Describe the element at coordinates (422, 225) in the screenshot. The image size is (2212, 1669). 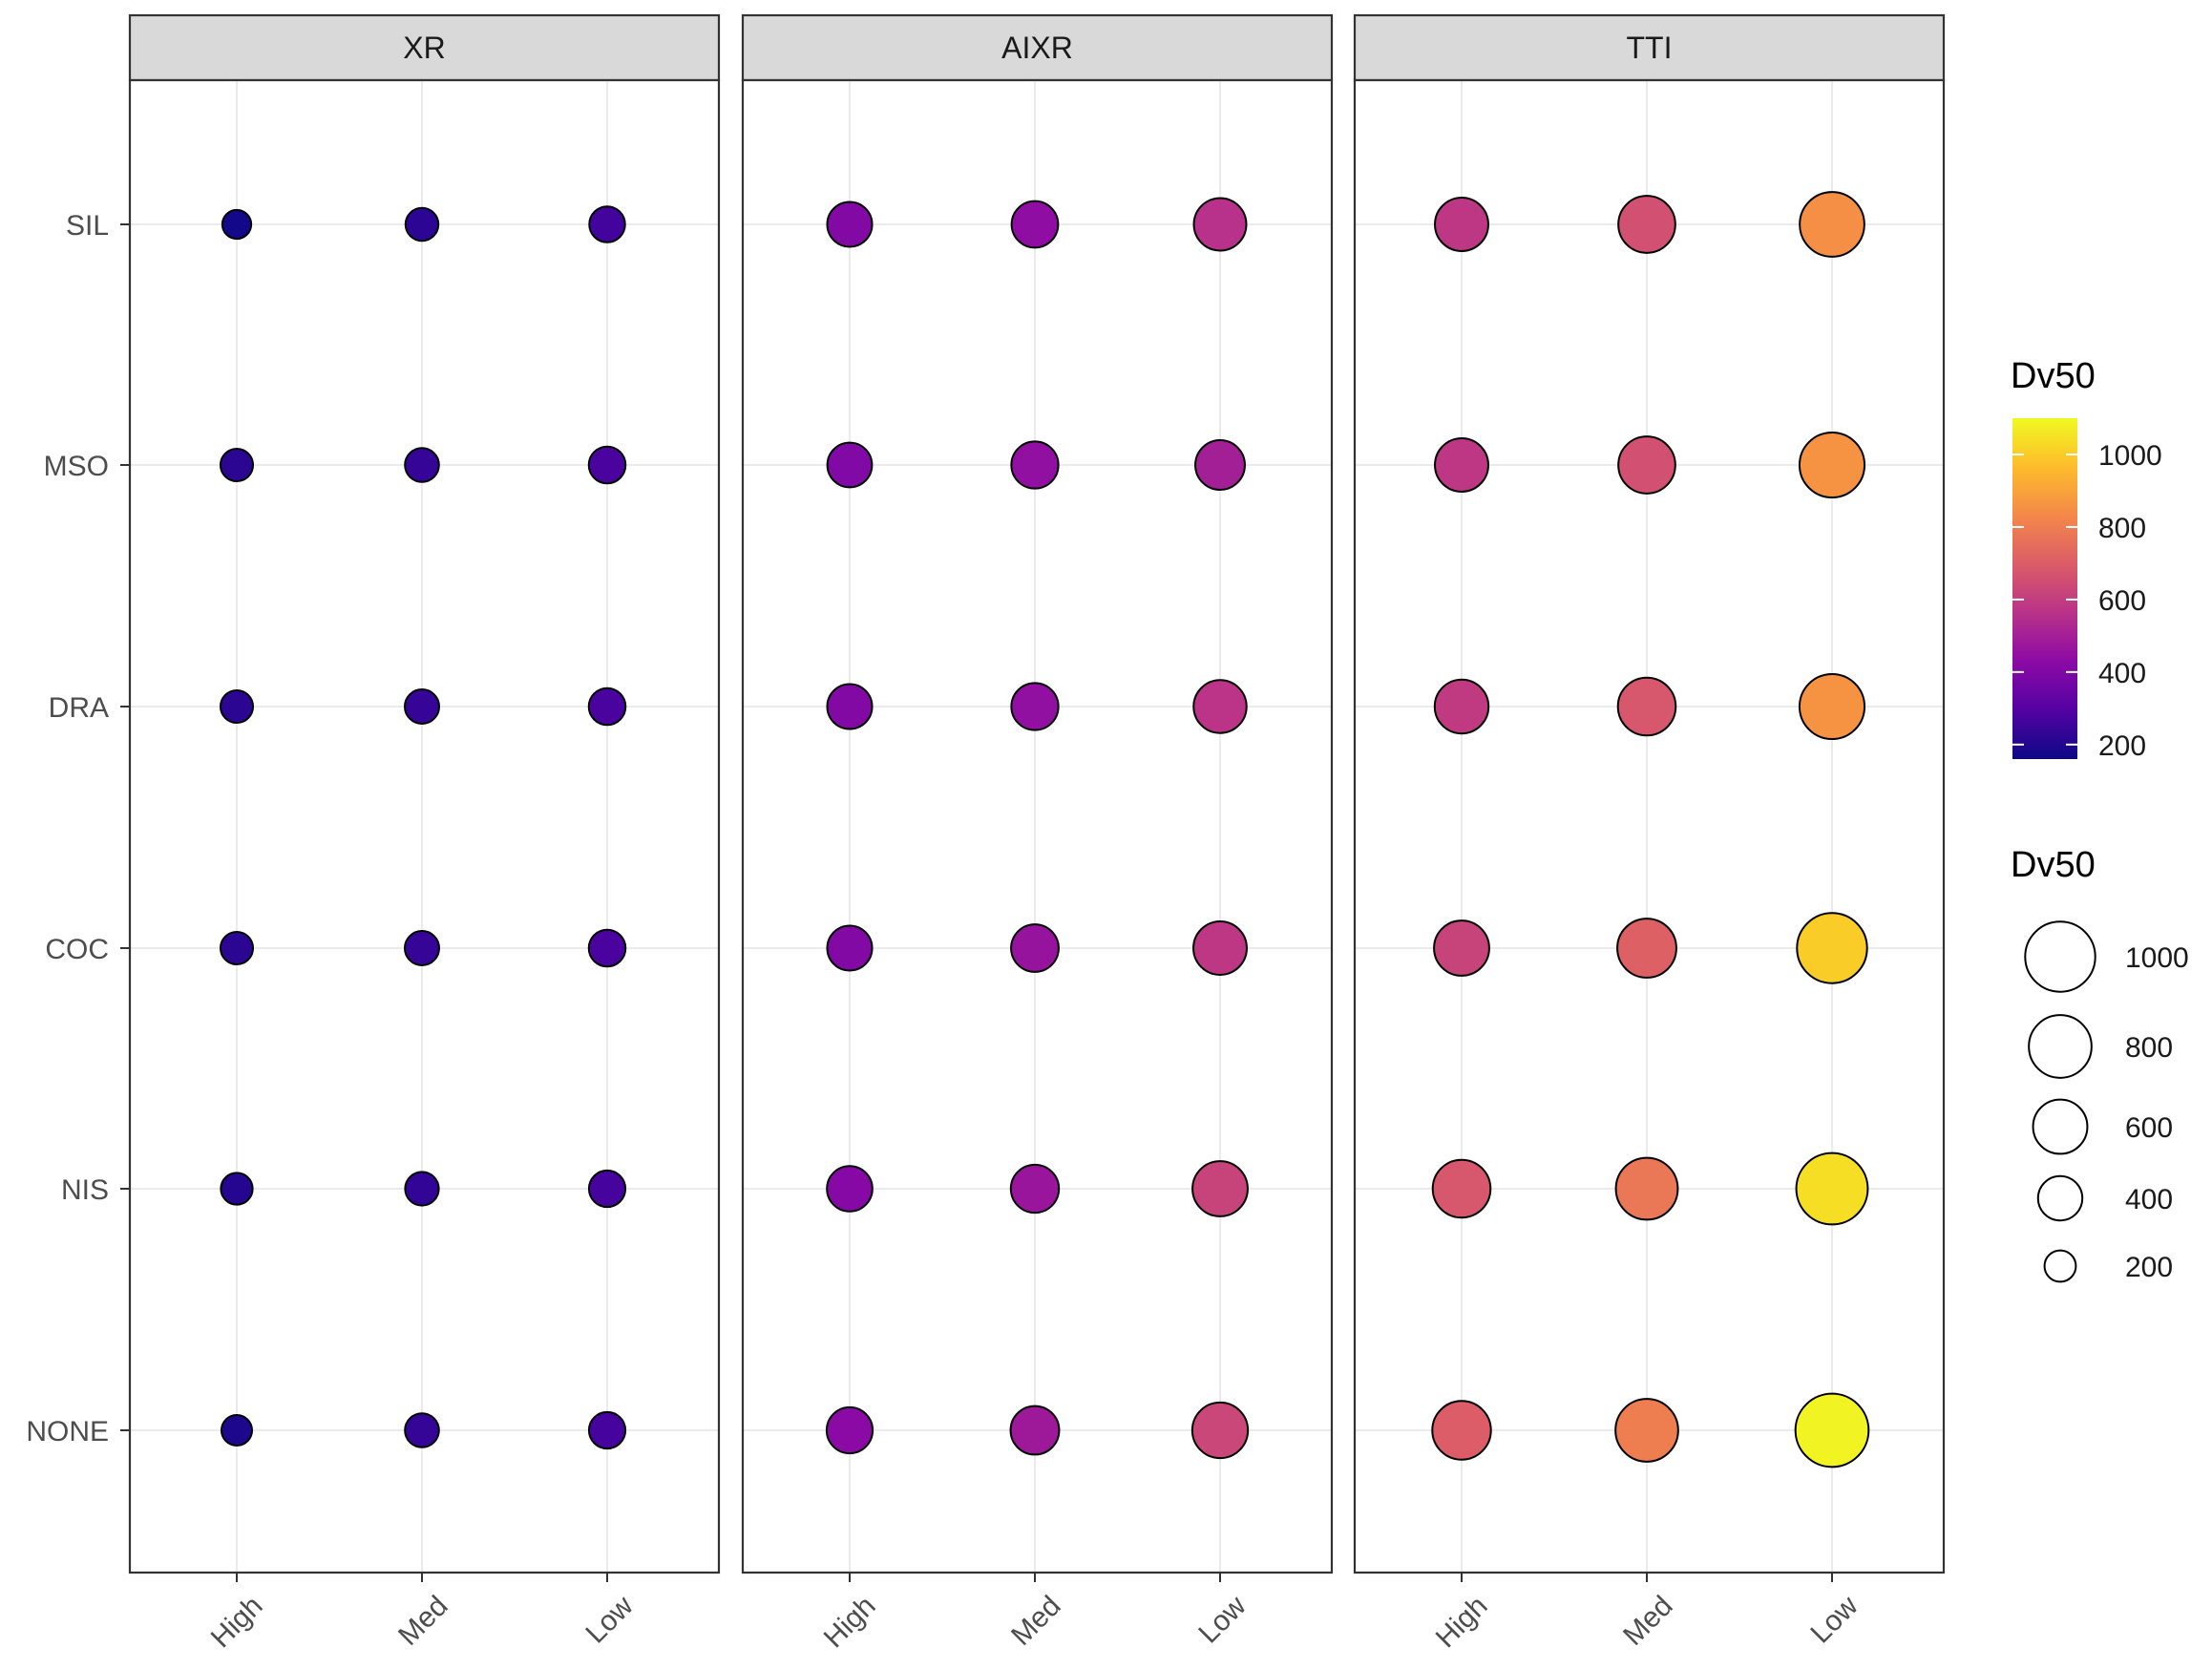
I see `point-xr-sil-med` at that location.